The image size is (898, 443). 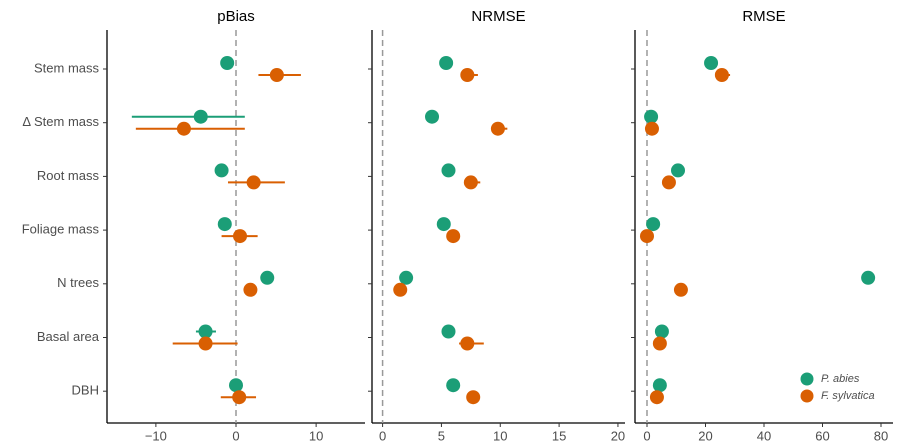 I want to click on y-tick-label: Foliage mass, so click(x=61, y=229).